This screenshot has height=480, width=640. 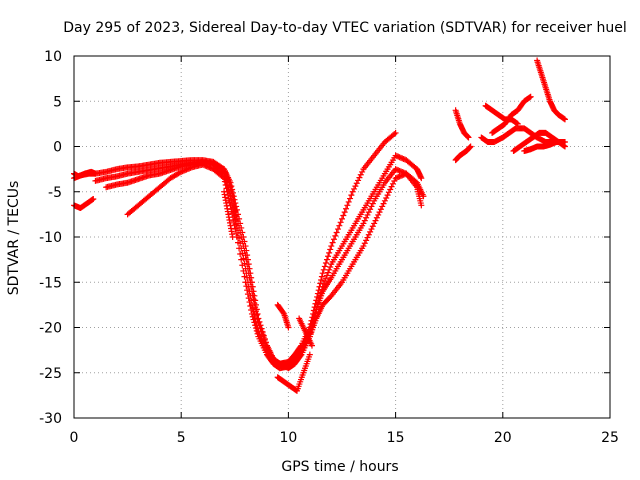 What do you see at coordinates (181, 438) in the screenshot?
I see `x-tick-label: 5` at bounding box center [181, 438].